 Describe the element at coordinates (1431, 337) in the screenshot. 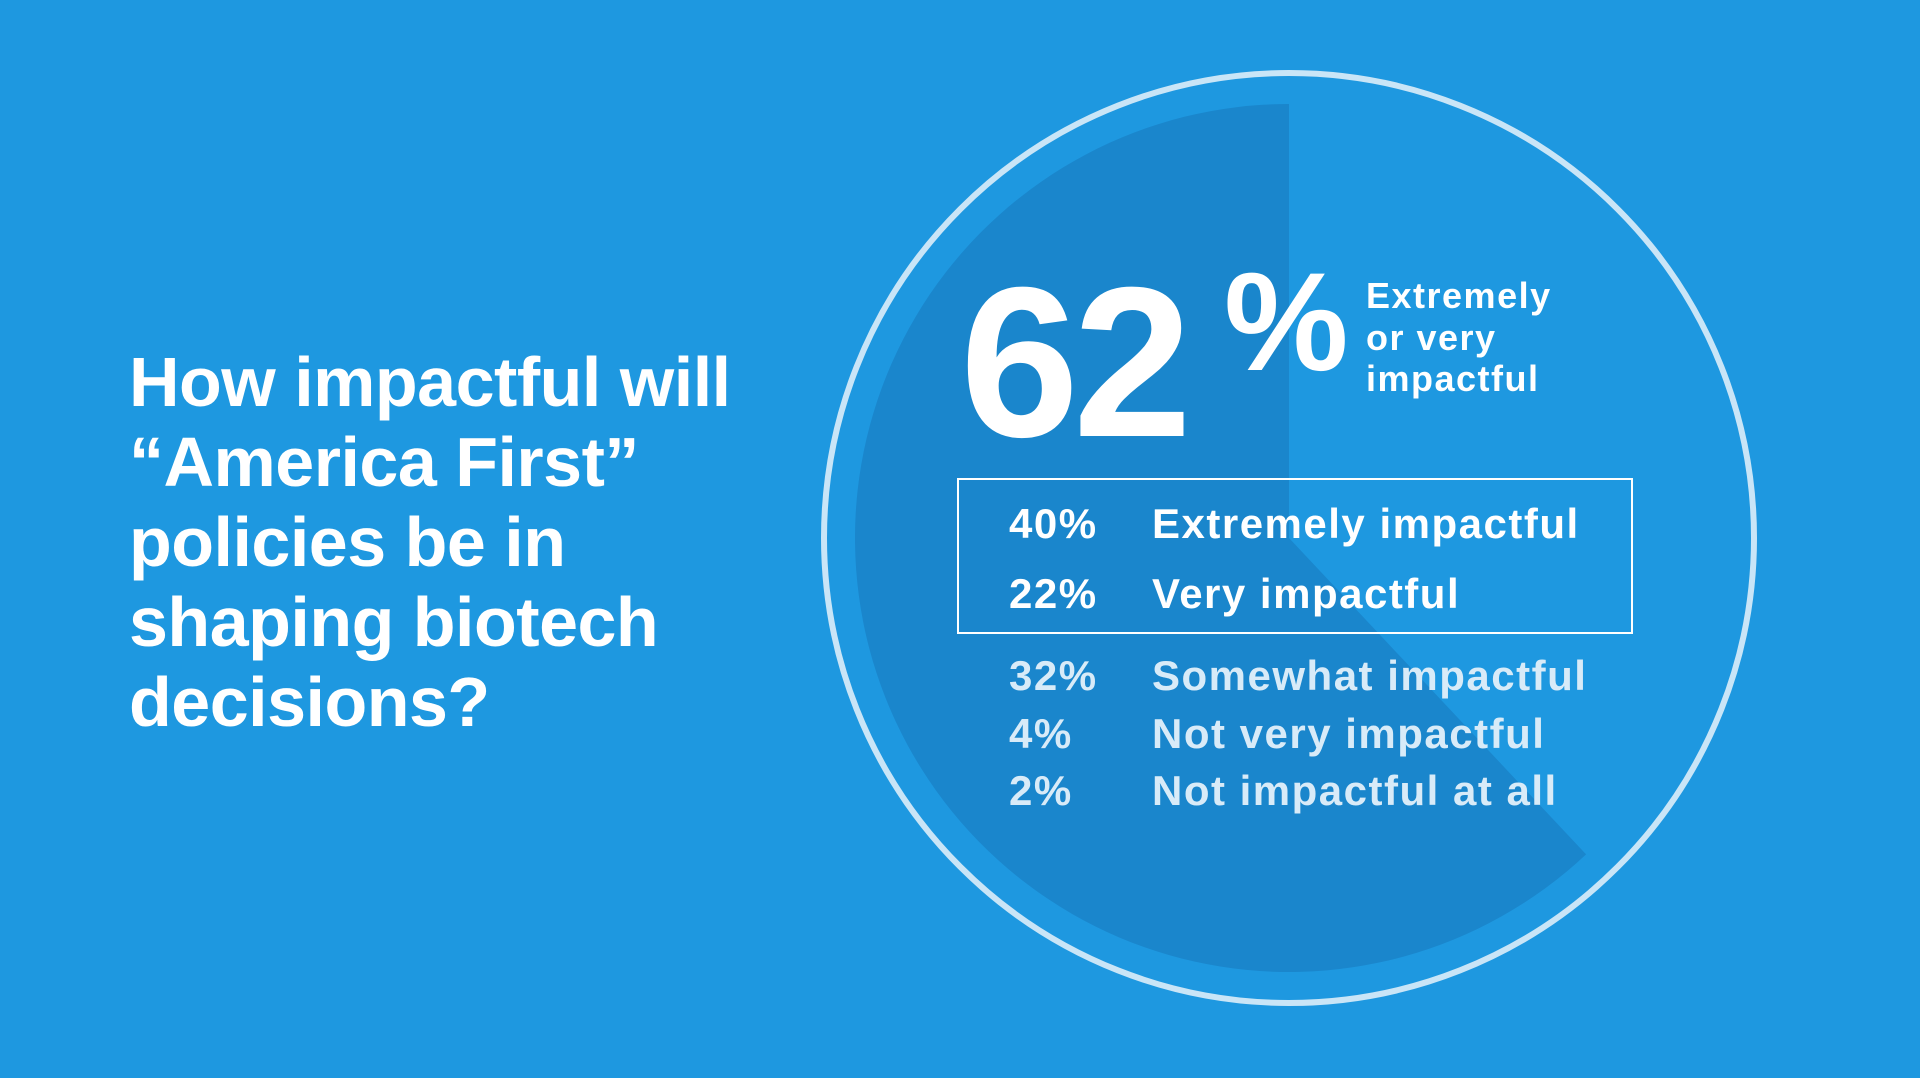

I see `highlight-label-line: or very` at that location.